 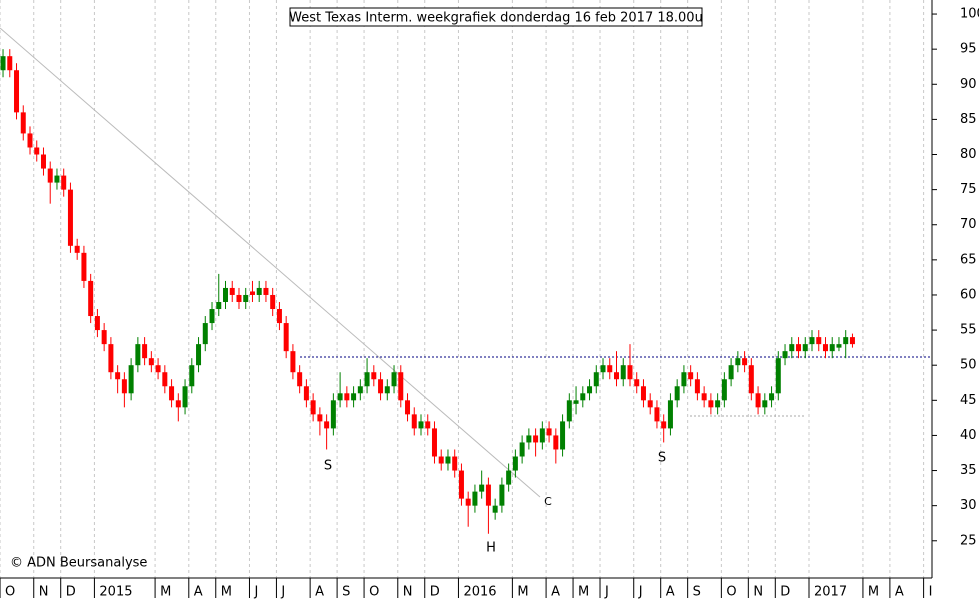 I want to click on y-tick-label: 95, so click(x=968, y=49).